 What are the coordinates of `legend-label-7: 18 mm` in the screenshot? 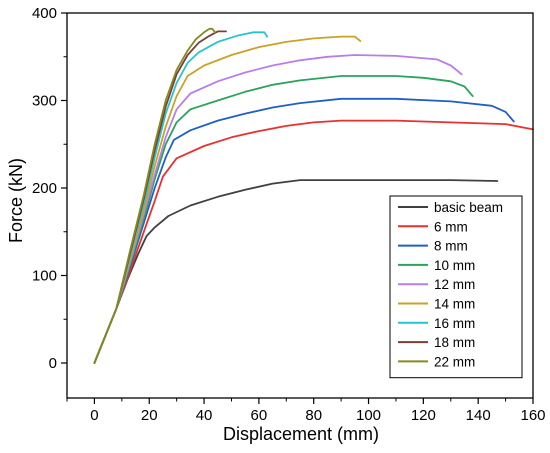 It's located at (454, 342).